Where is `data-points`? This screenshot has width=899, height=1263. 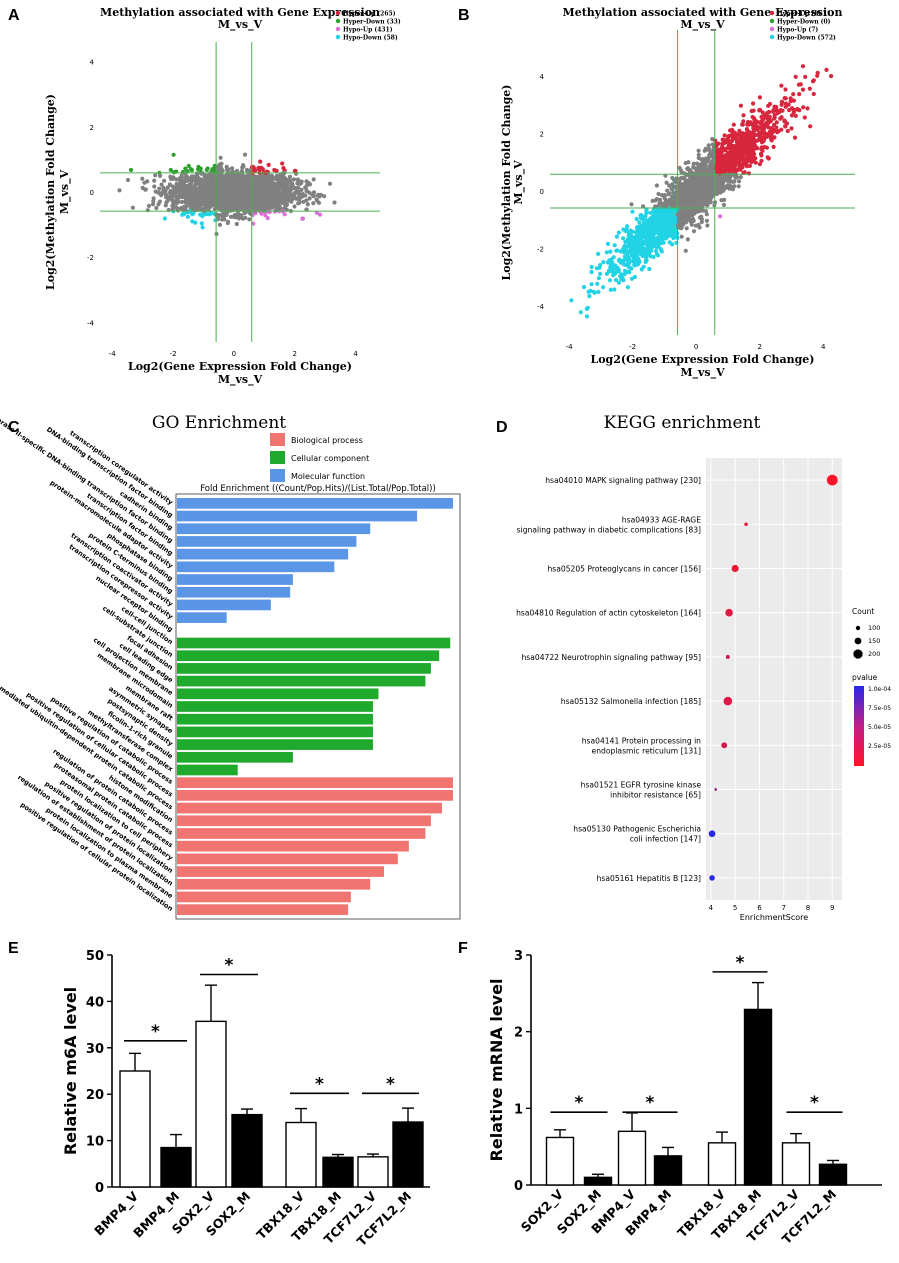
data-points is located at coordinates (701, 191).